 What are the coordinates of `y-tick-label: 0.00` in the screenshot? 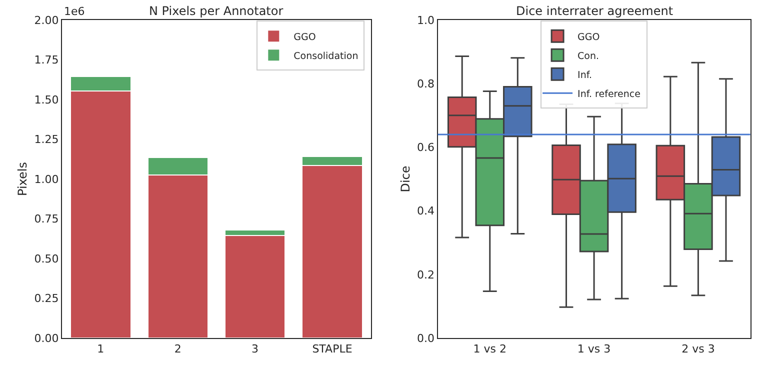 It's located at (46, 338).